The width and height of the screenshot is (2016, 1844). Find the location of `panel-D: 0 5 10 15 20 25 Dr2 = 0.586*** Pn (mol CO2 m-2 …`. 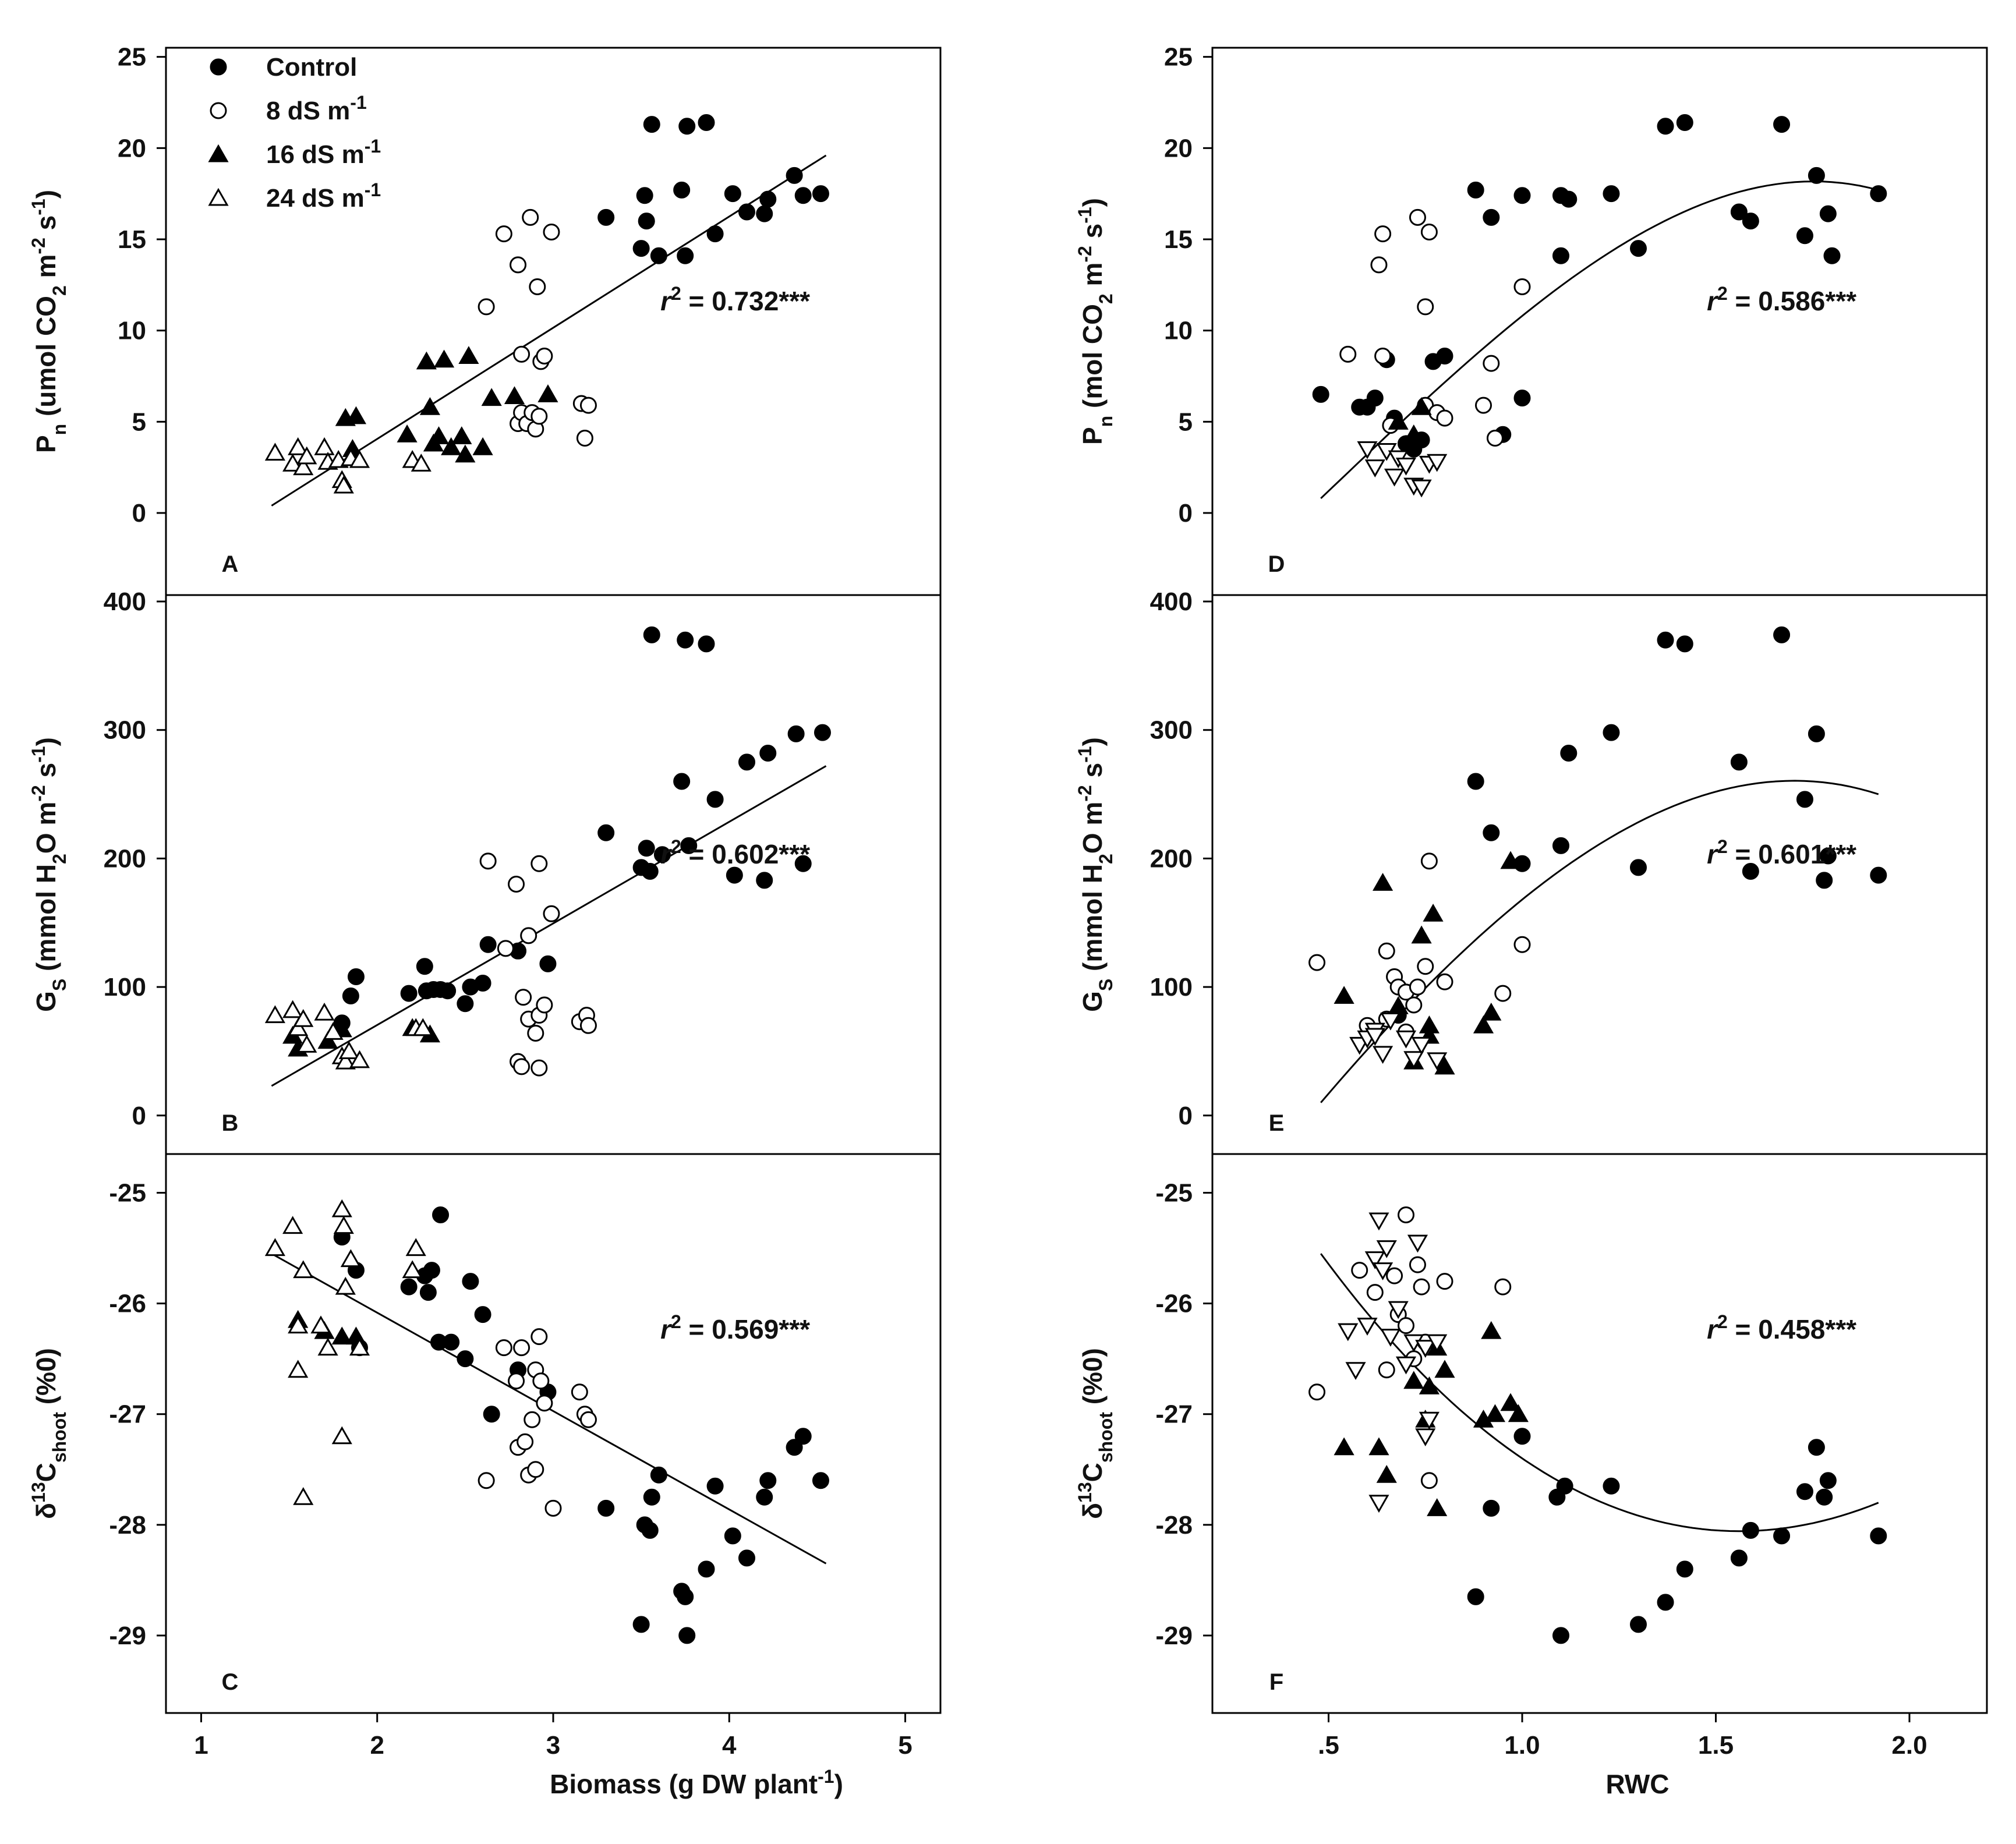

panel-D: 0 5 10 15 20 25 Dr2 = 0.586*** Pn (mol CO2 m-2 … is located at coordinates (1531, 319).